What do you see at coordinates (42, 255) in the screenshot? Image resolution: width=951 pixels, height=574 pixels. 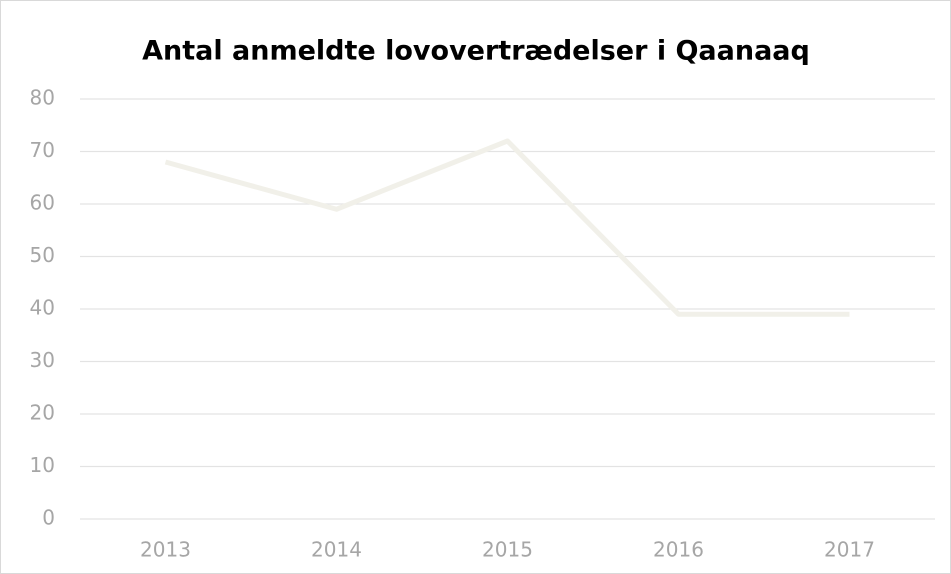 I see `y-tick-label: 50` at bounding box center [42, 255].